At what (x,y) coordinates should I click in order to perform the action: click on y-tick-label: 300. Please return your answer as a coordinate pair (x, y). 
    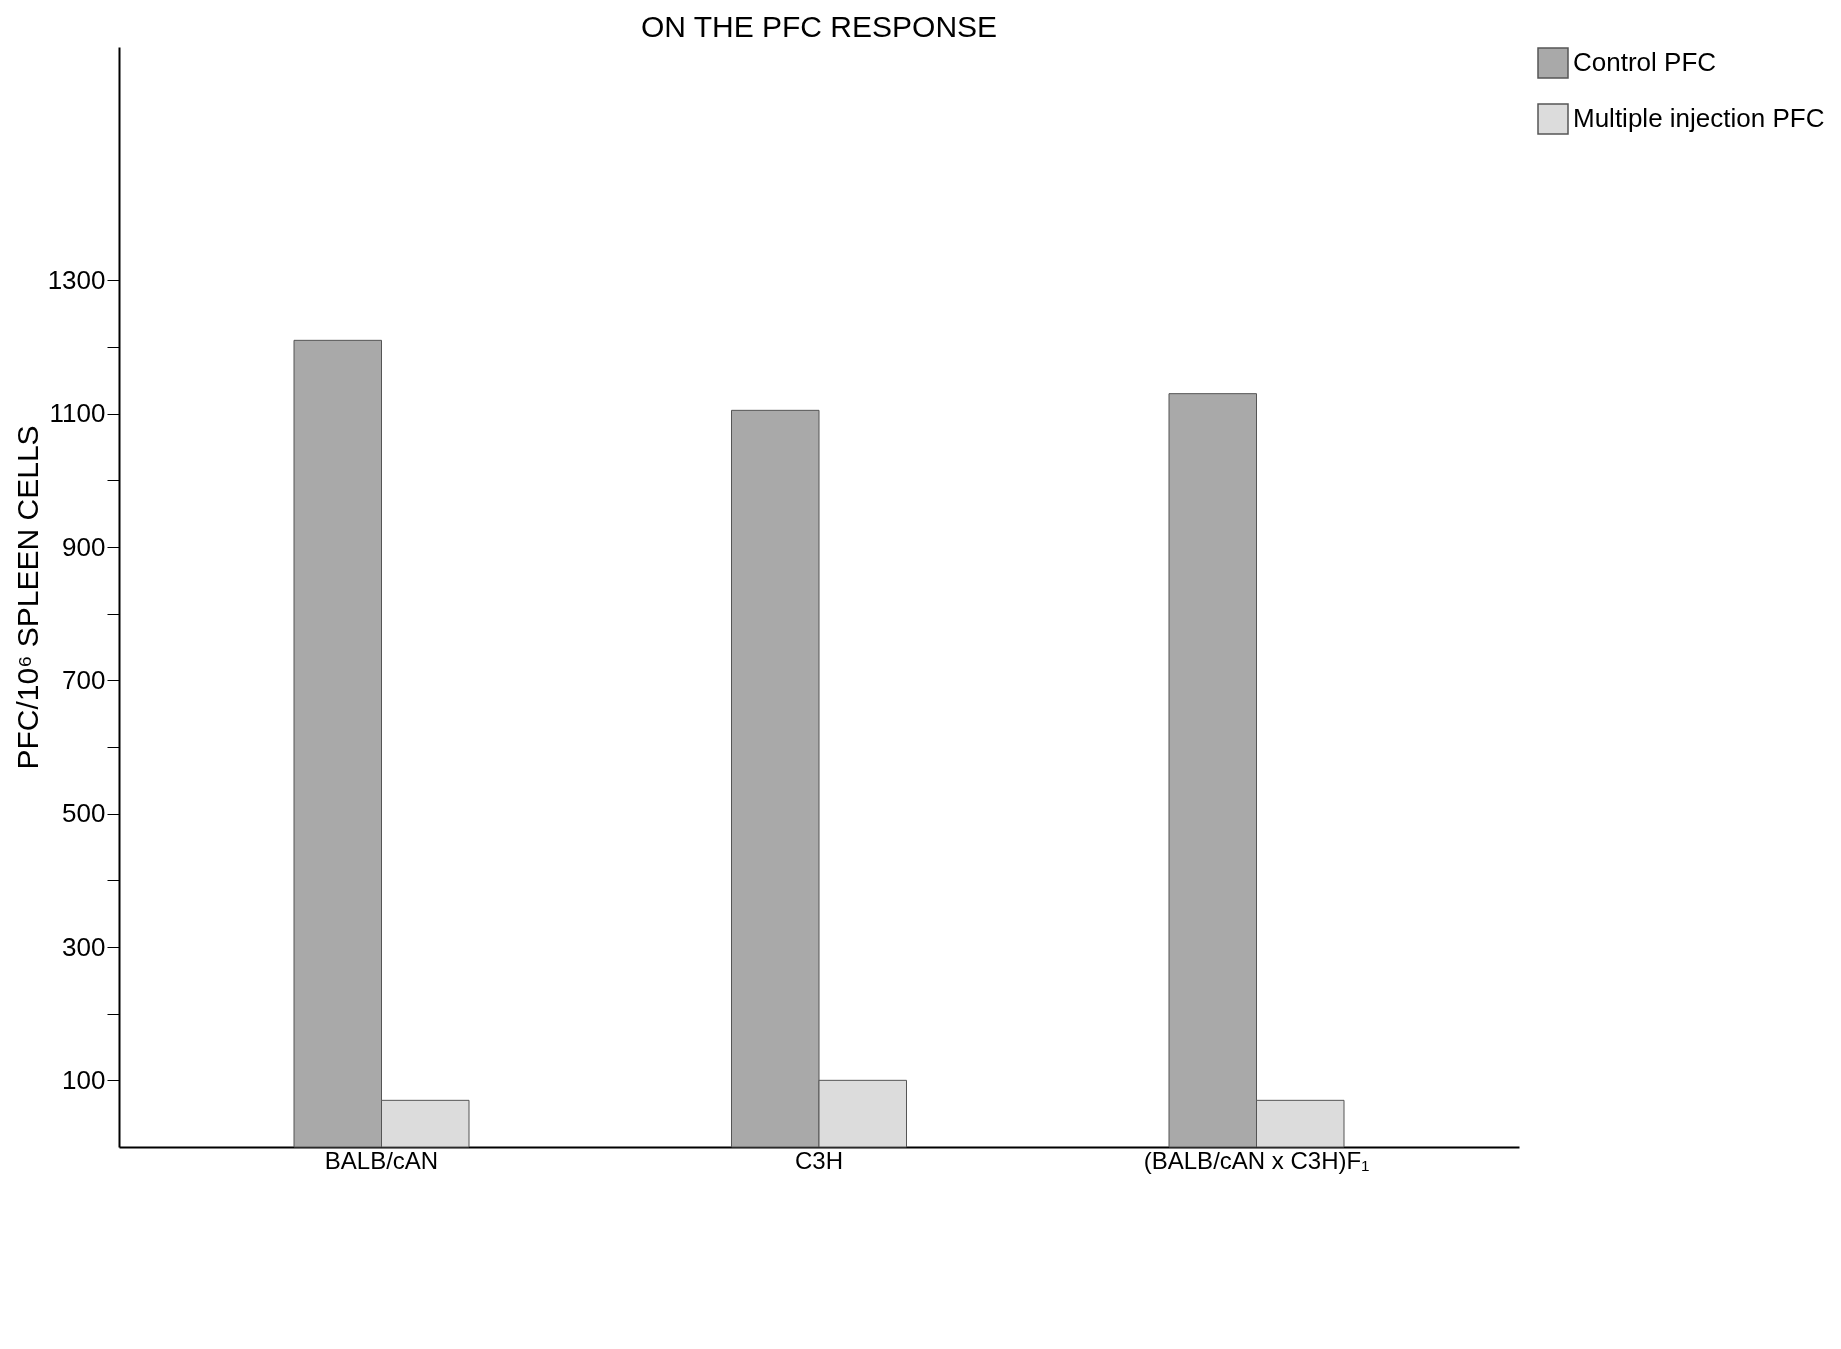
    Looking at the image, I should click on (84, 946).